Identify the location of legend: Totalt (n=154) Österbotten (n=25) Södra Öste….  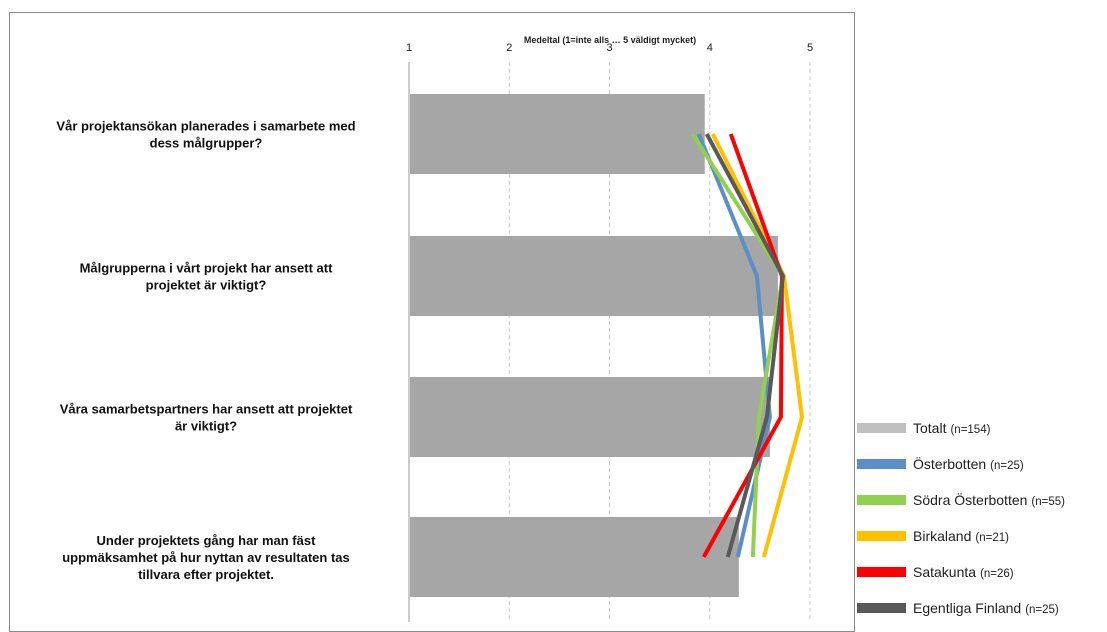
(961, 518).